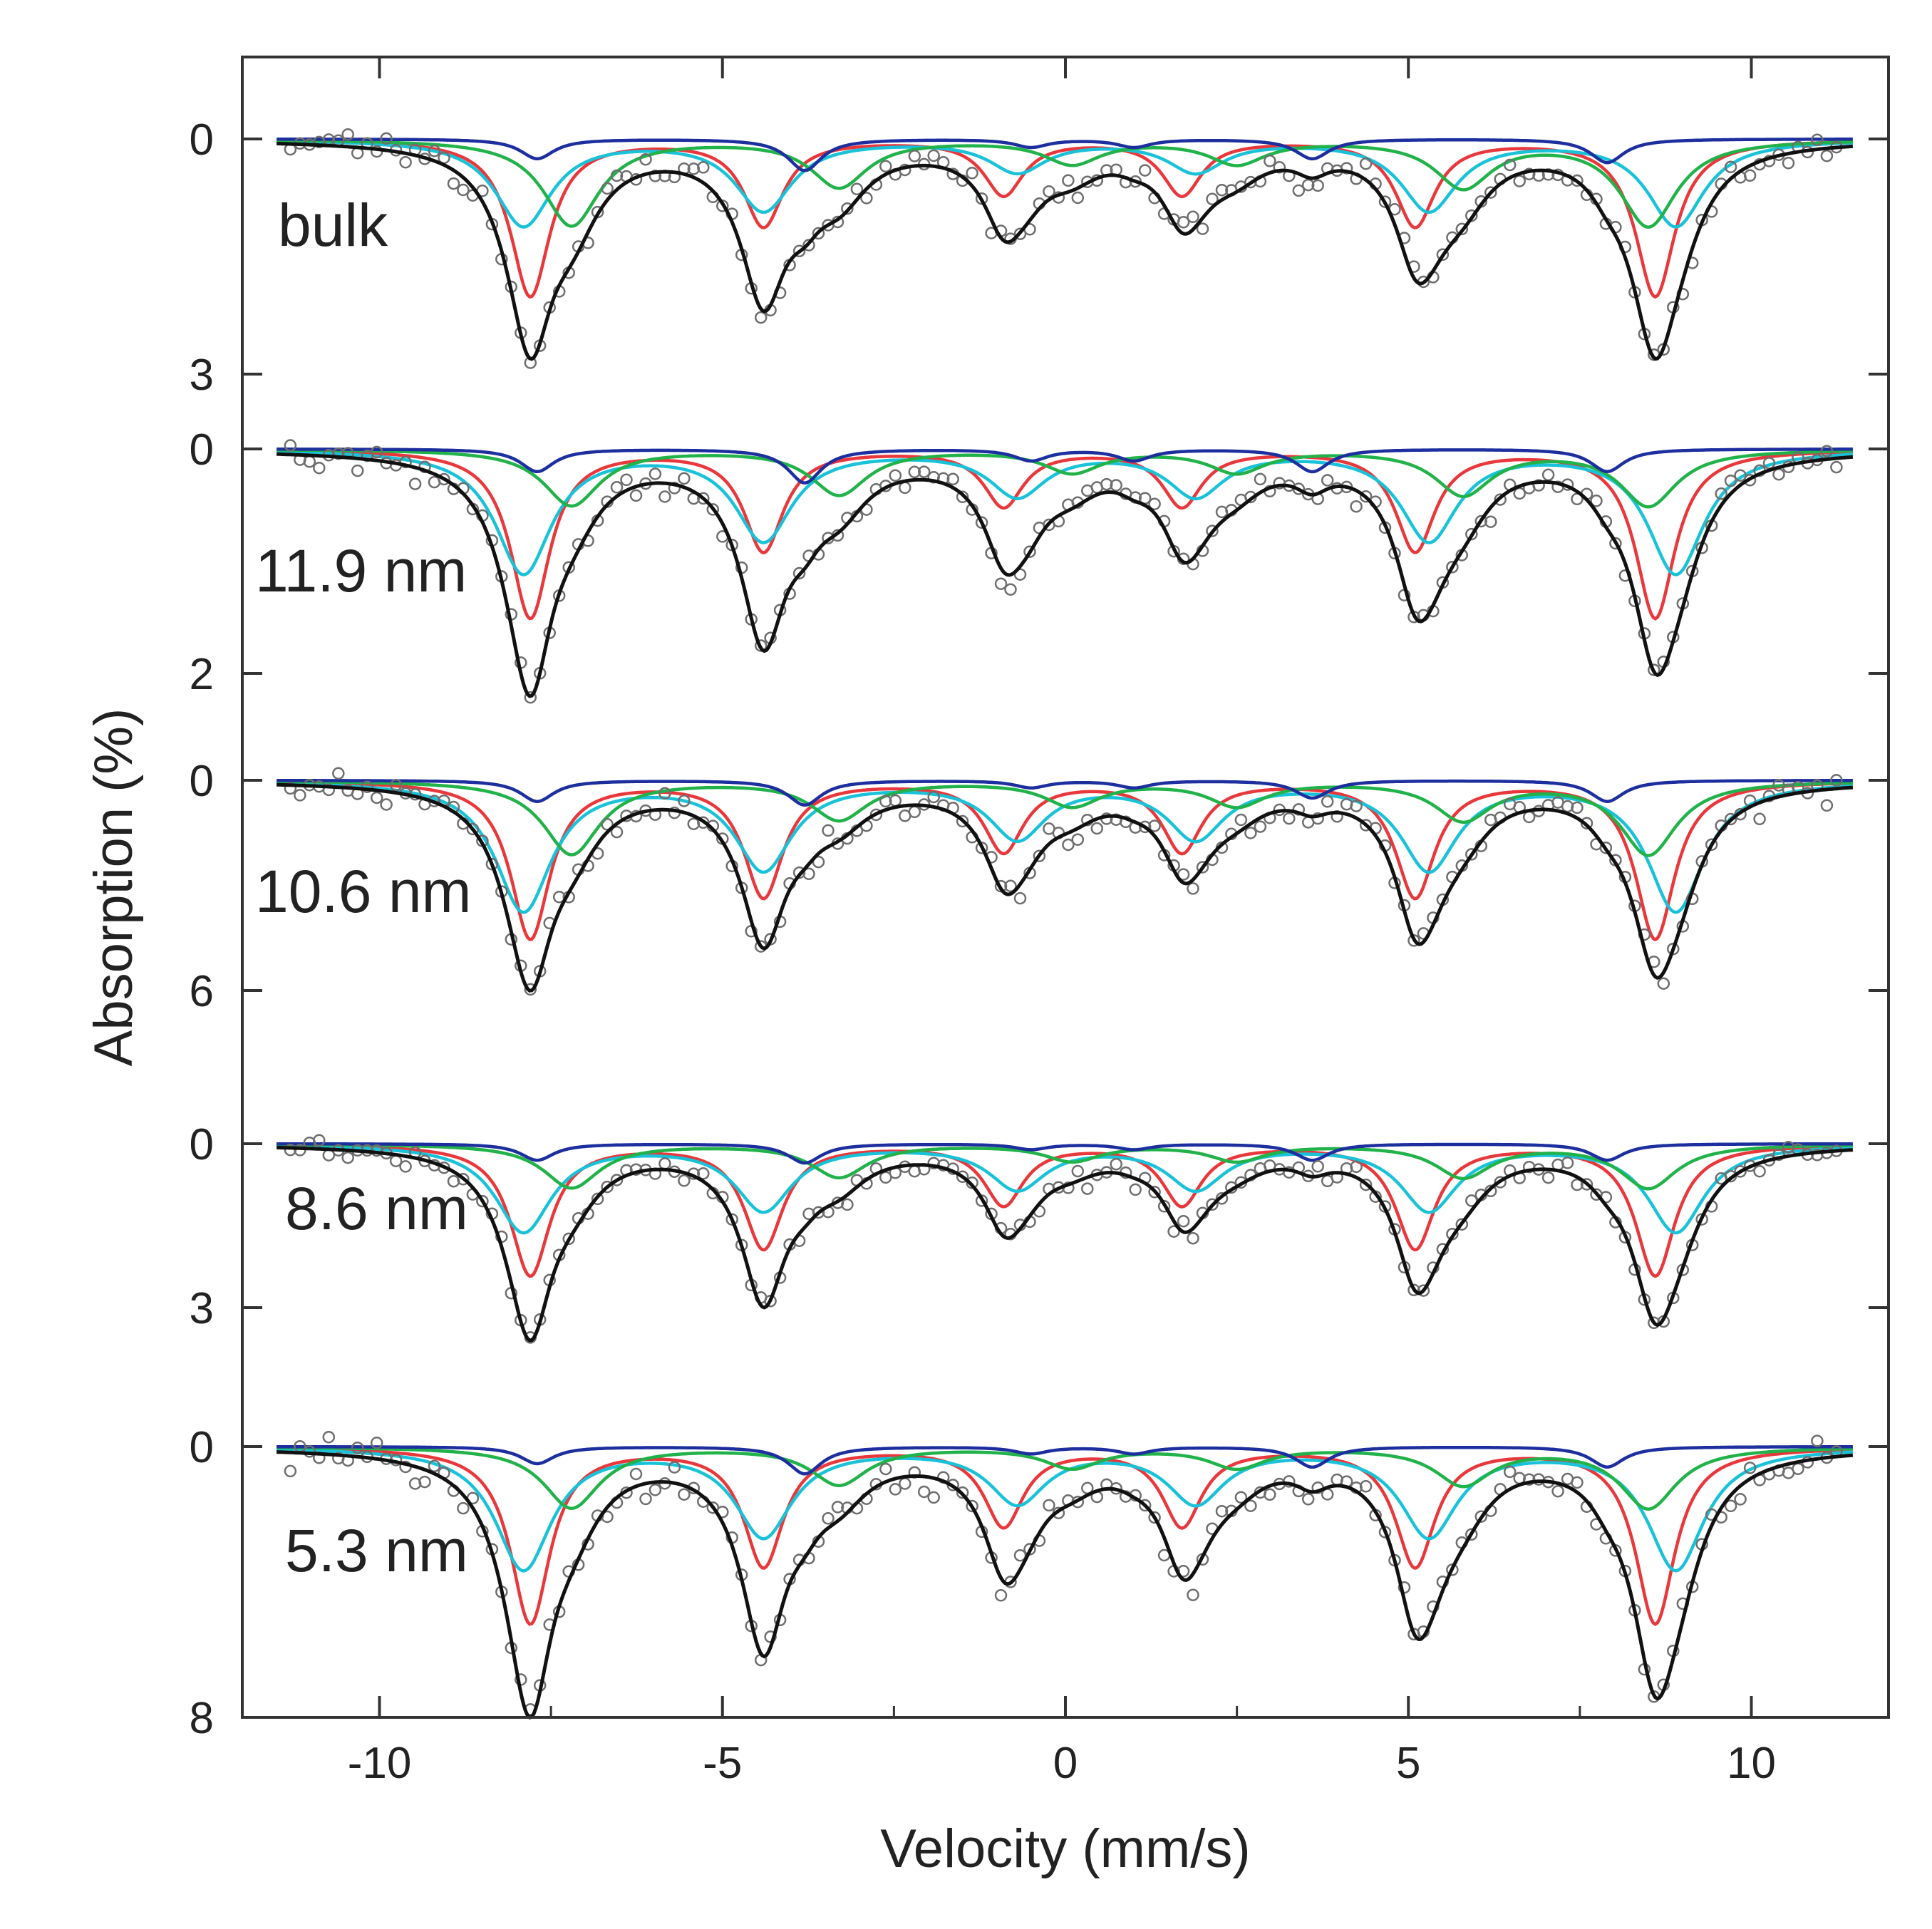 This screenshot has height=1929, width=1932. I want to click on x-tick-label: 10, so click(1751, 1763).